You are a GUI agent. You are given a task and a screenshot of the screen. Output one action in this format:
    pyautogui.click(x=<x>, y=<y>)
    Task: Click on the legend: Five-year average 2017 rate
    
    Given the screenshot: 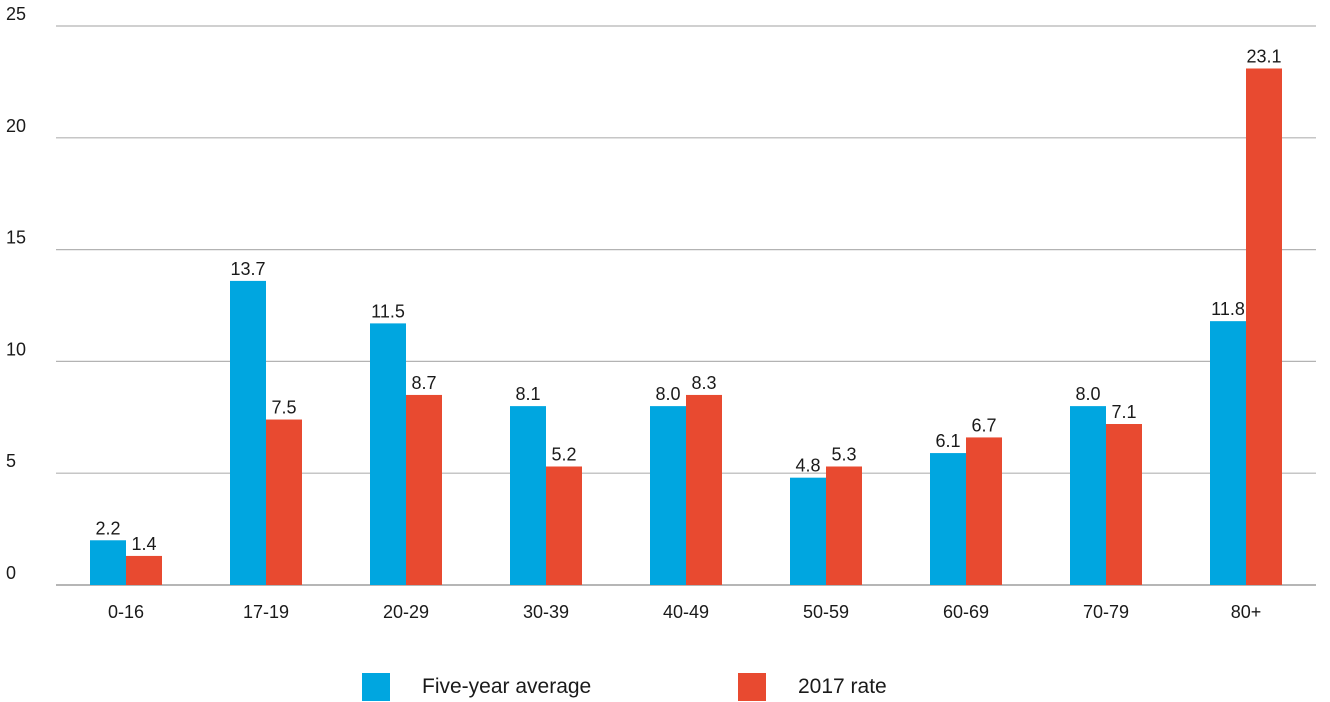 What is the action you would take?
    pyautogui.click(x=665, y=687)
    